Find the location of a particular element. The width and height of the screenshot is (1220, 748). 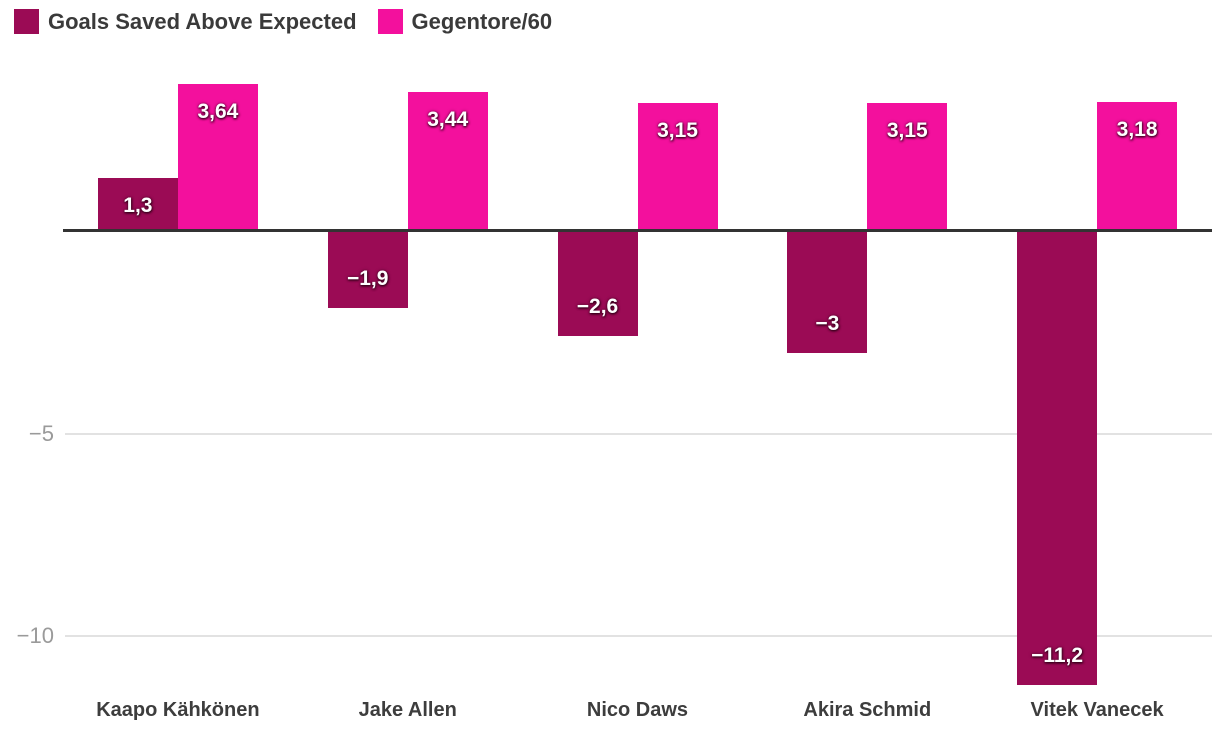

legend-swatch-gegentore is located at coordinates (390, 21).